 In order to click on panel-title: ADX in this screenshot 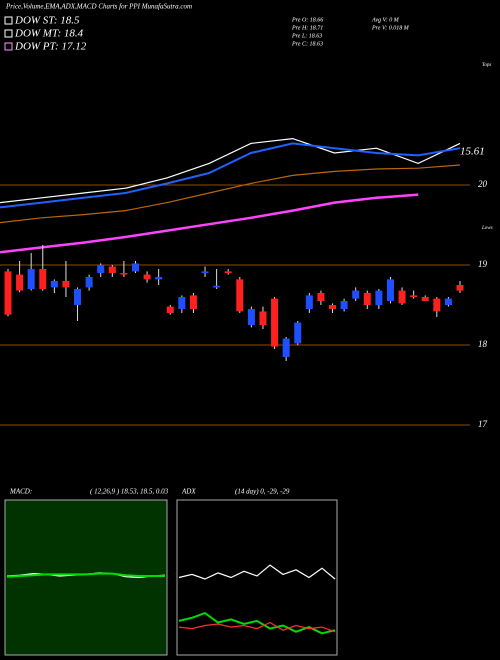, I will do `click(188, 492)`.